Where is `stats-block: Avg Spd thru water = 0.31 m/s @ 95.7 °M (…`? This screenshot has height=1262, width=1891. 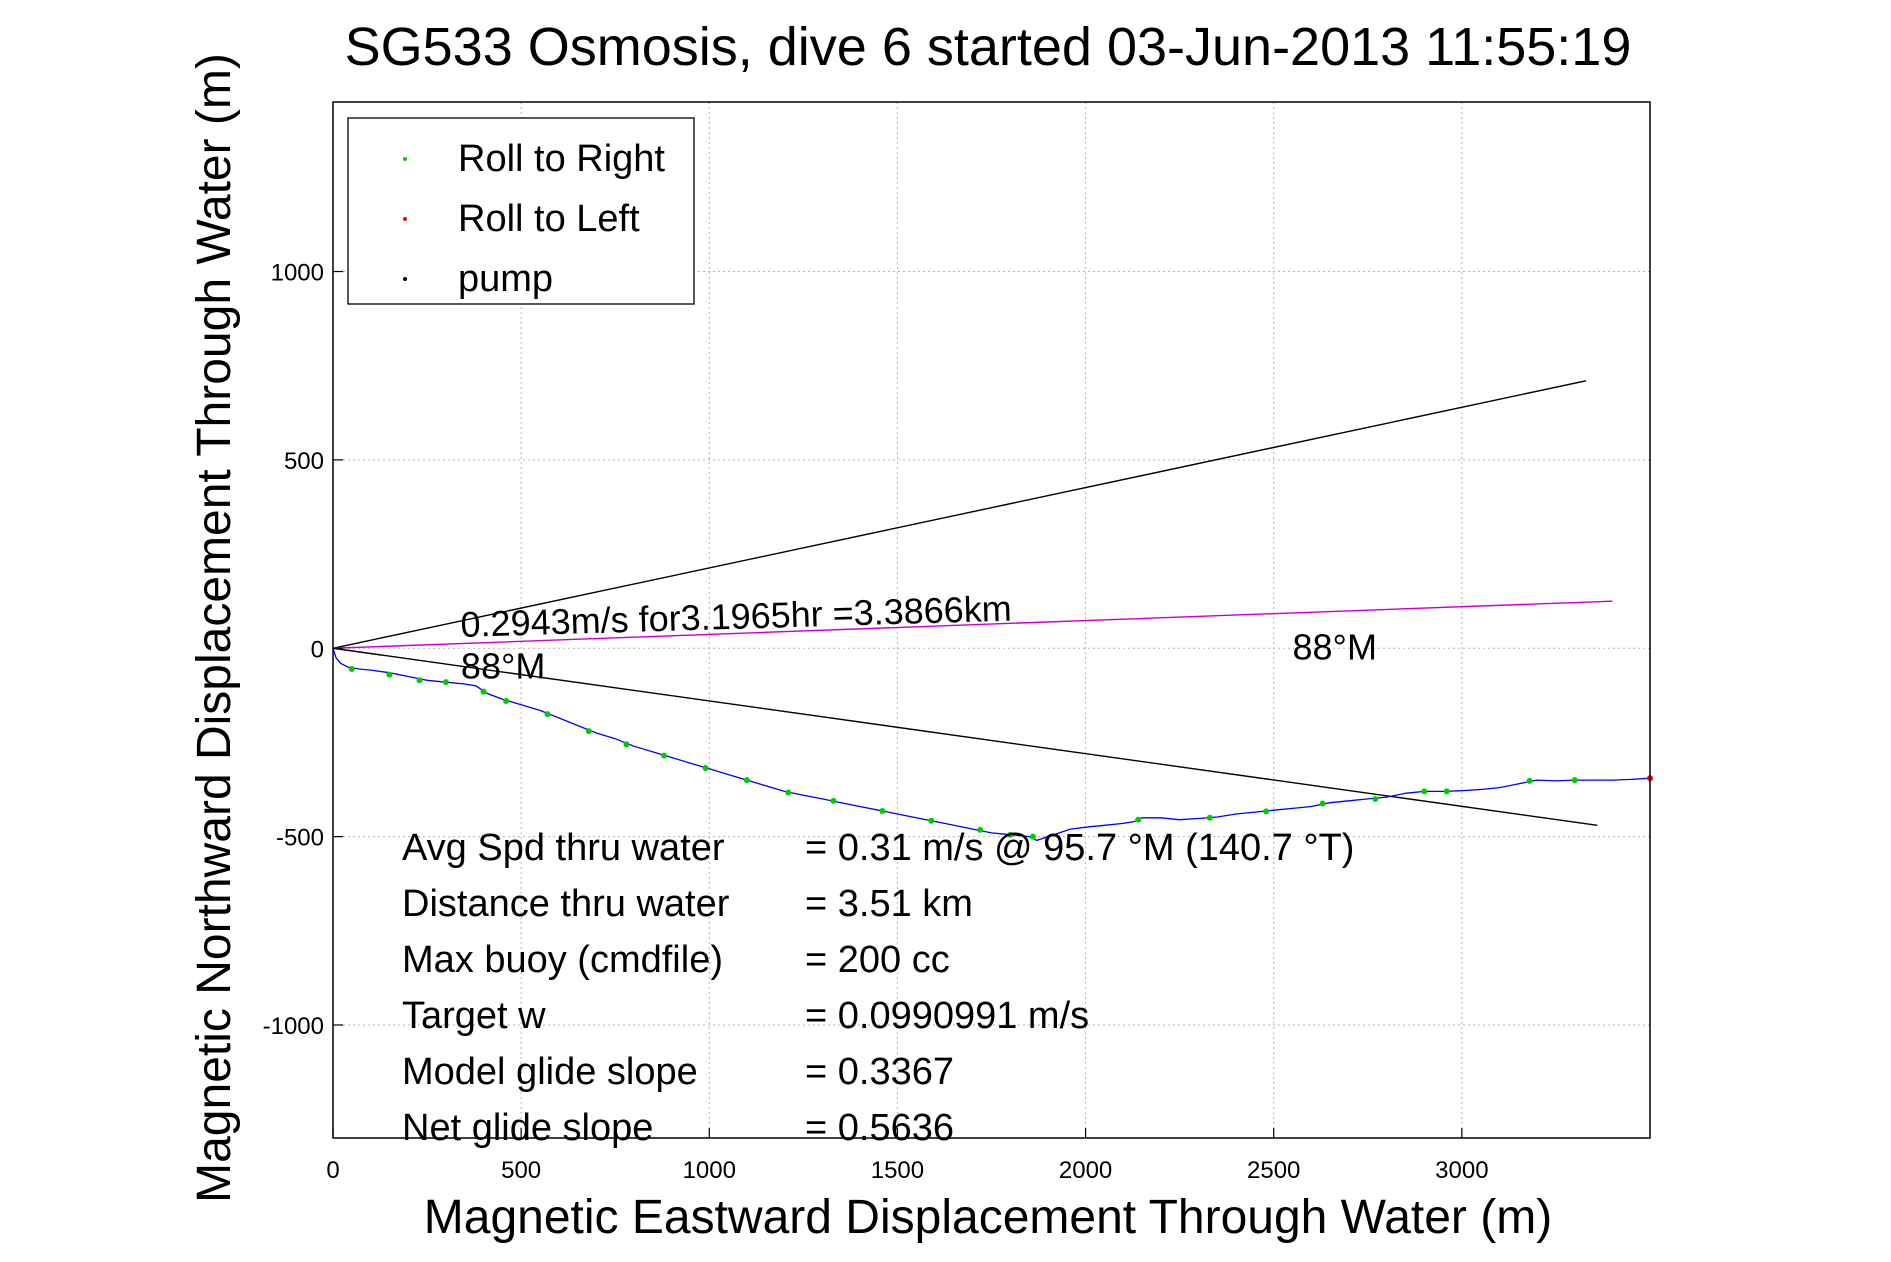
stats-block: Avg Spd thru water = 0.31 m/s @ 95.7 °M (… is located at coordinates (878, 988).